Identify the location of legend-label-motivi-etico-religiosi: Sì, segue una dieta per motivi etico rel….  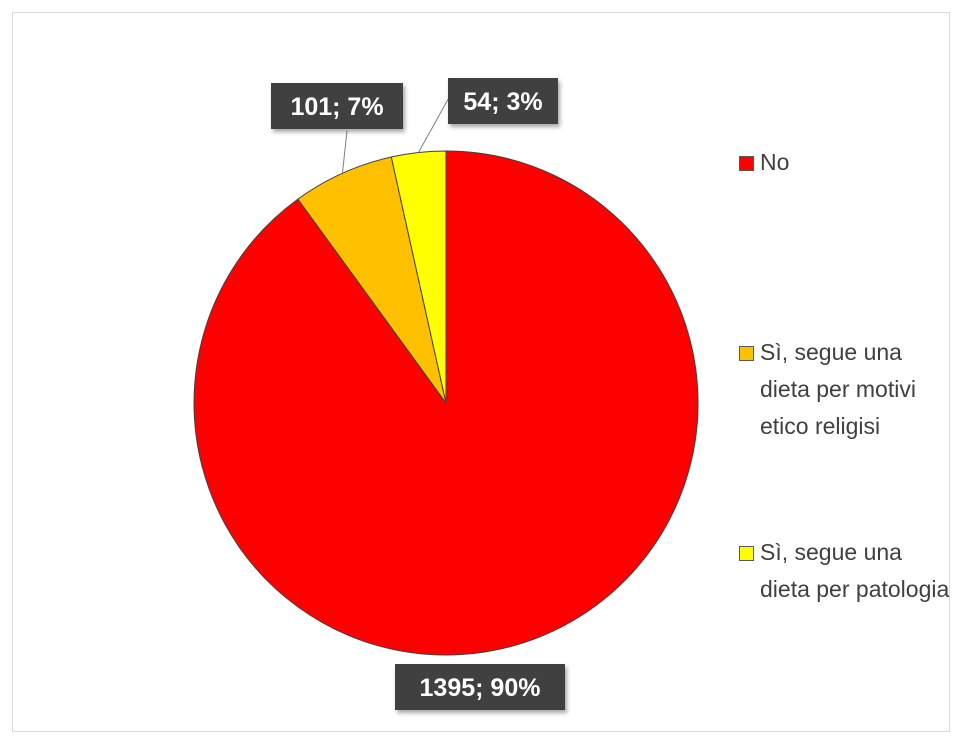
(838, 389).